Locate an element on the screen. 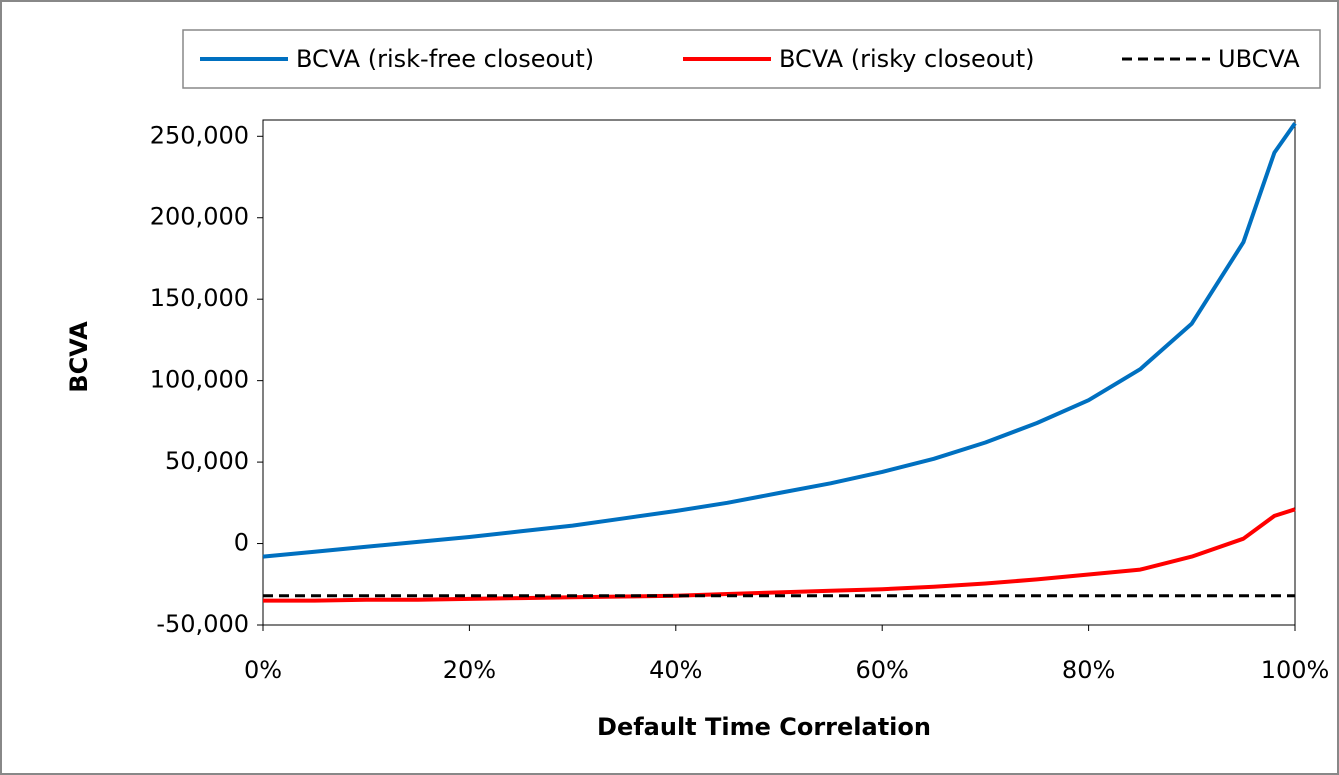 This screenshot has height=775, width=1339. x-tick-label: 40% is located at coordinates (675, 670).